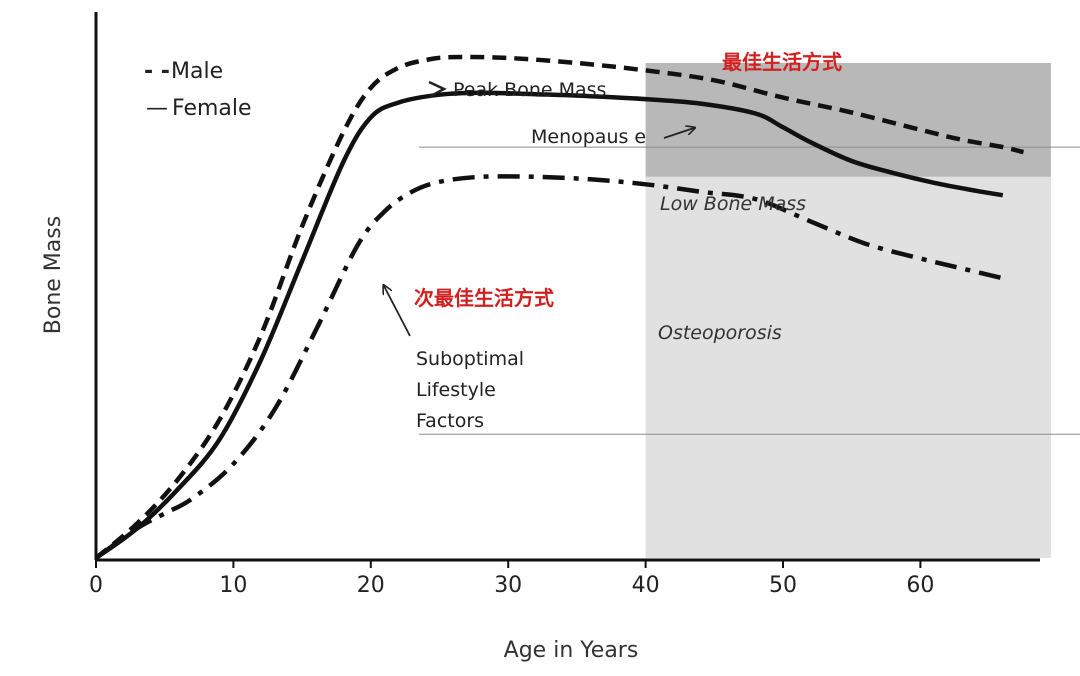  What do you see at coordinates (157, 108) in the screenshot?
I see `legend-symbol-female: —` at bounding box center [157, 108].